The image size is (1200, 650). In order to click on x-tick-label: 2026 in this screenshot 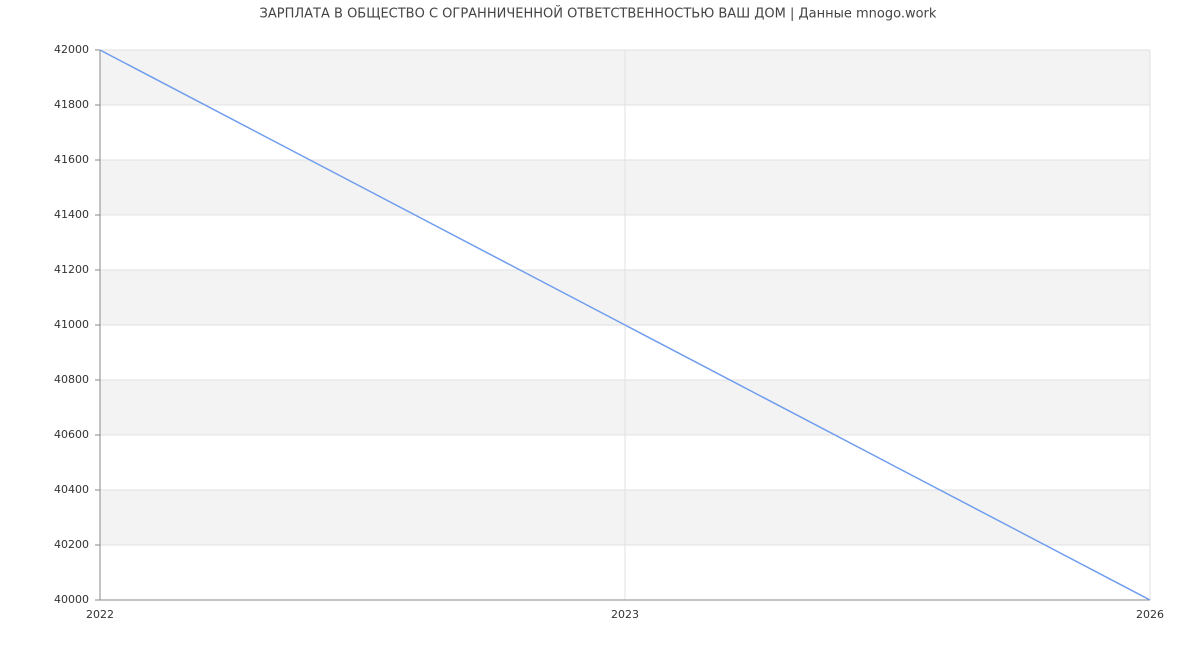, I will do `click(1150, 614)`.